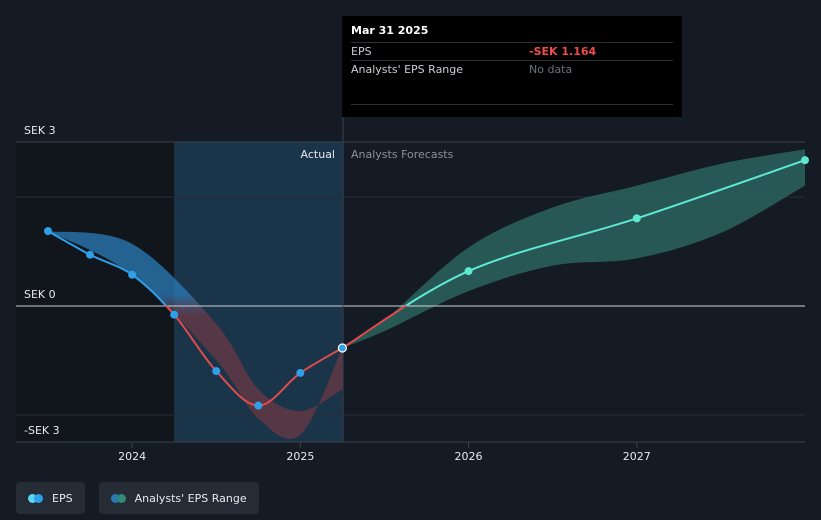 The image size is (821, 520). What do you see at coordinates (42, 430) in the screenshot?
I see `y-tick-label-neg3: -SEK 3` at bounding box center [42, 430].